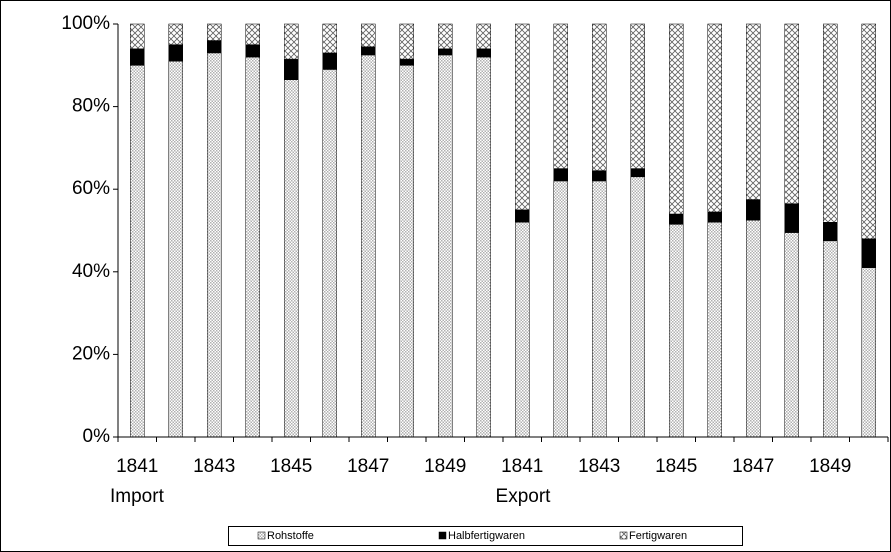  I want to click on group-label: Import, so click(137, 496).